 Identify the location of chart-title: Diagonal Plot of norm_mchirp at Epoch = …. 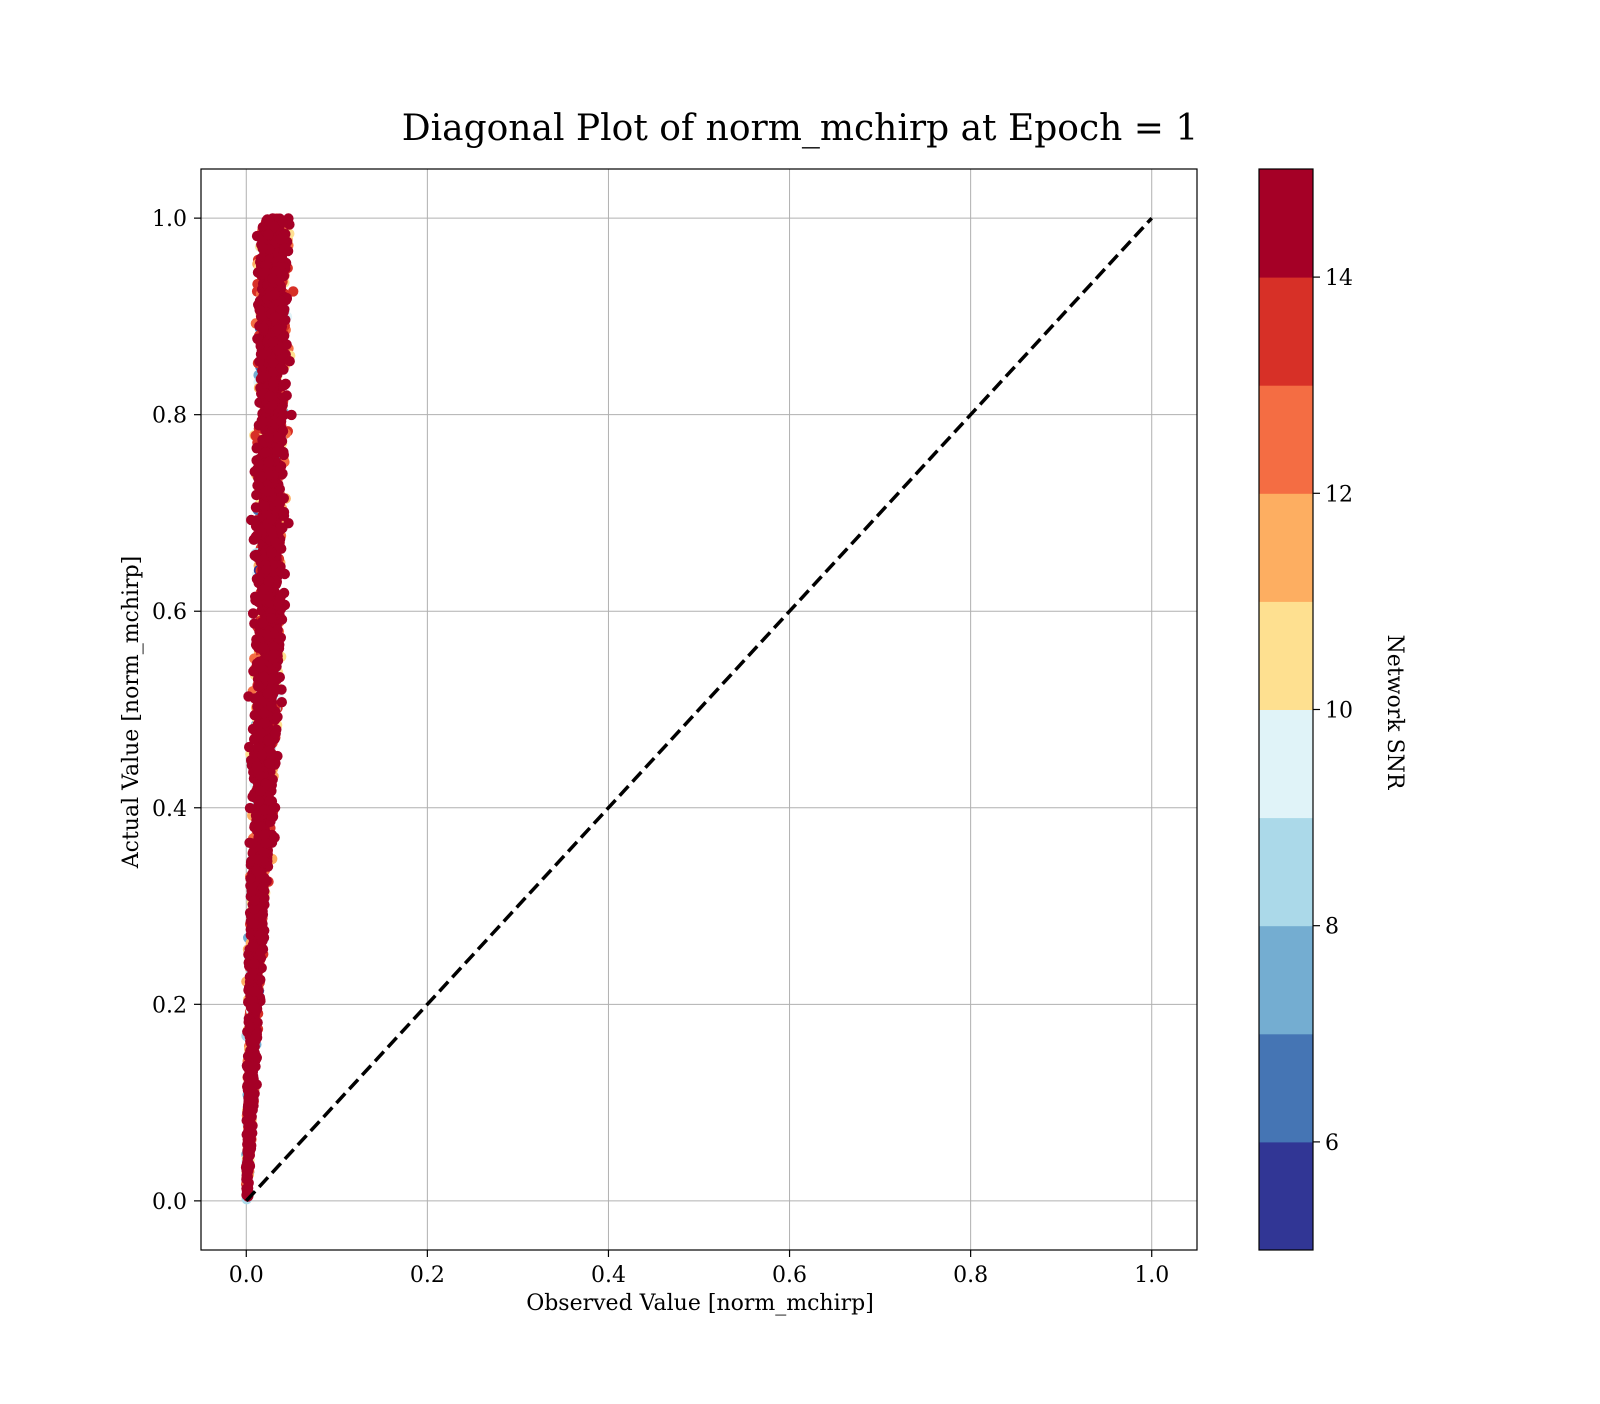
(800, 128).